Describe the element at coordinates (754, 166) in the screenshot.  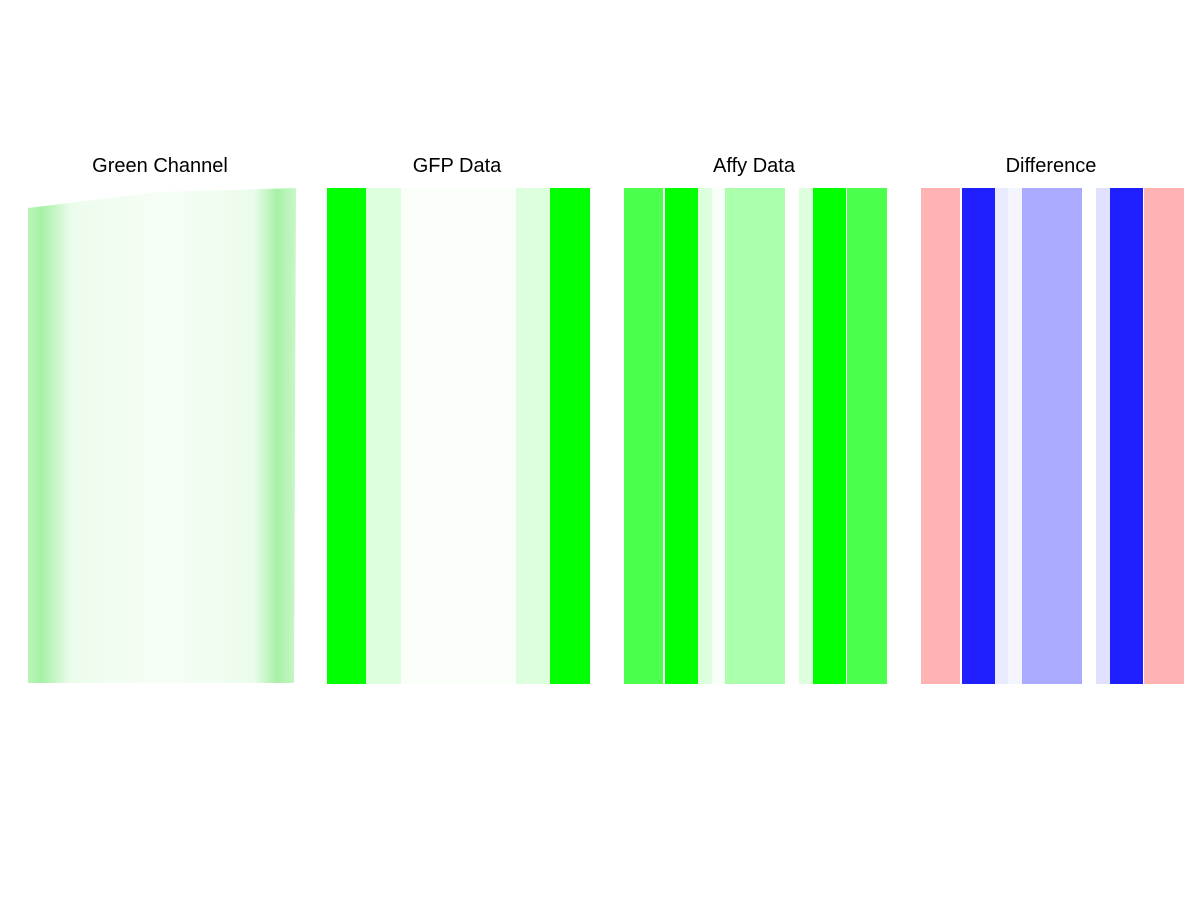
I see `panel-title: Affy Data` at that location.